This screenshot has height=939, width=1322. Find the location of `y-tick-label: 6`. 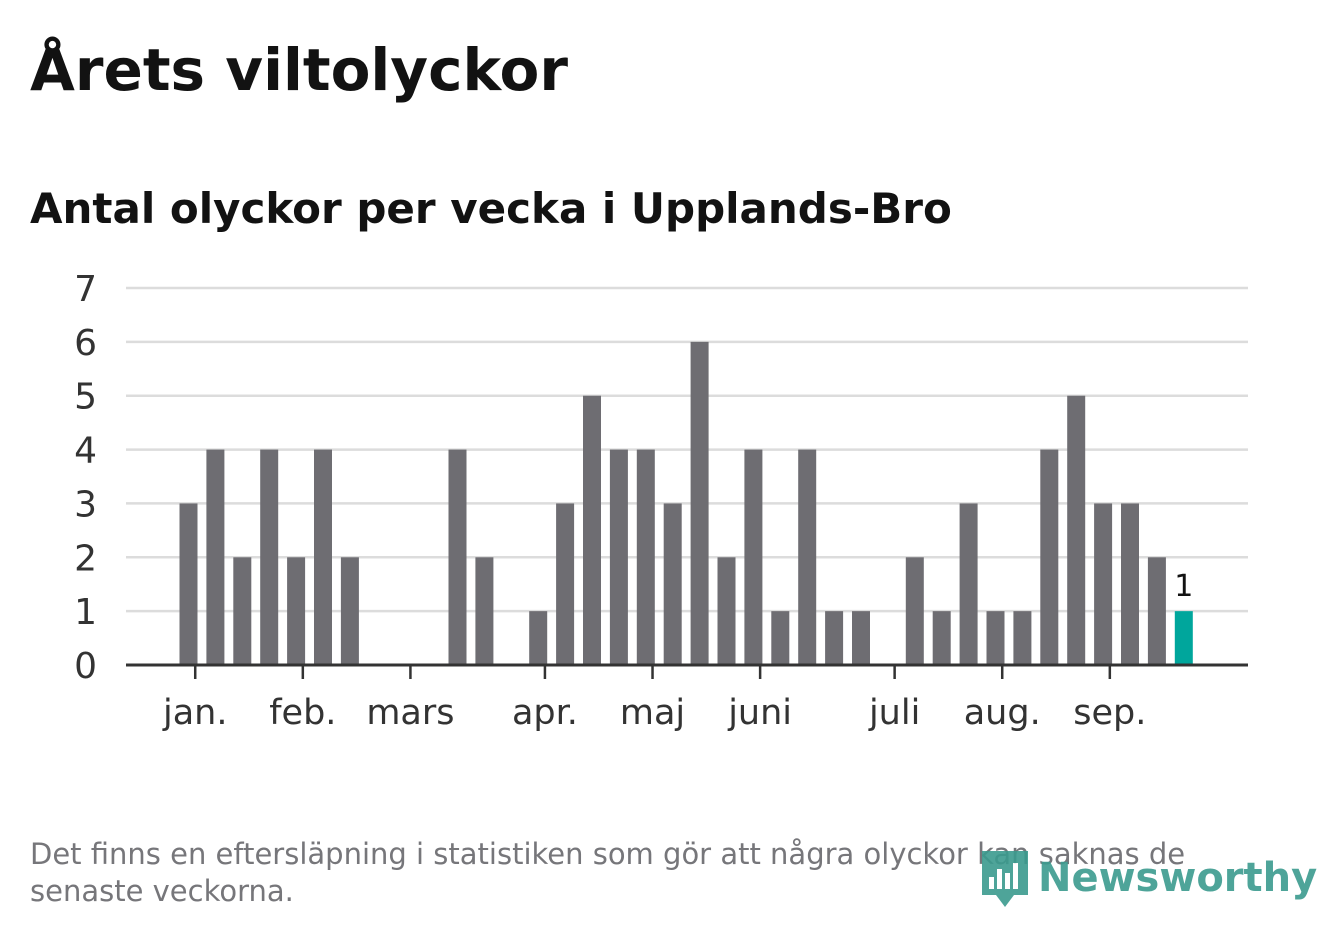

y-tick-label: 6 is located at coordinates (85, 343).